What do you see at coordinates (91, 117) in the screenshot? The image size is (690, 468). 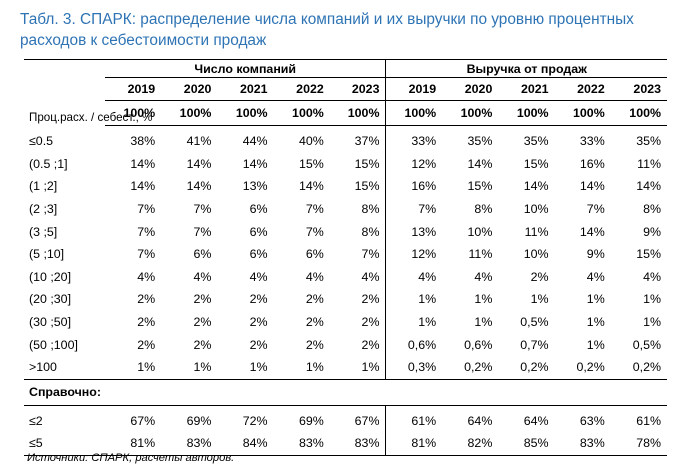 I see `row-header-label: Проц.расх. / себест., %` at bounding box center [91, 117].